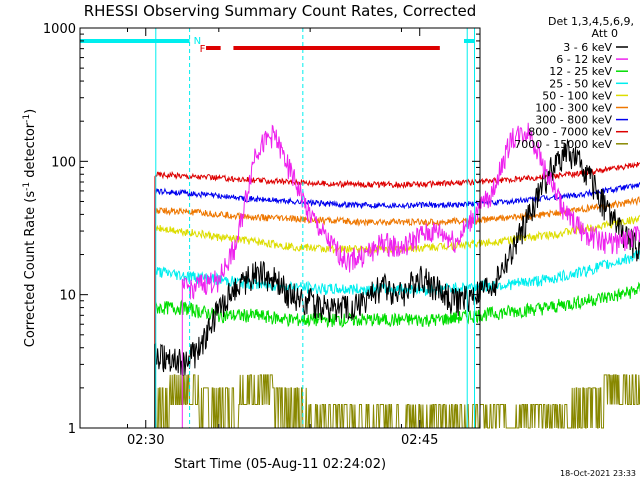 This screenshot has width=640, height=480. Describe the element at coordinates (587, 47) in the screenshot. I see `legend-entry: 3 - 6 keV` at that location.